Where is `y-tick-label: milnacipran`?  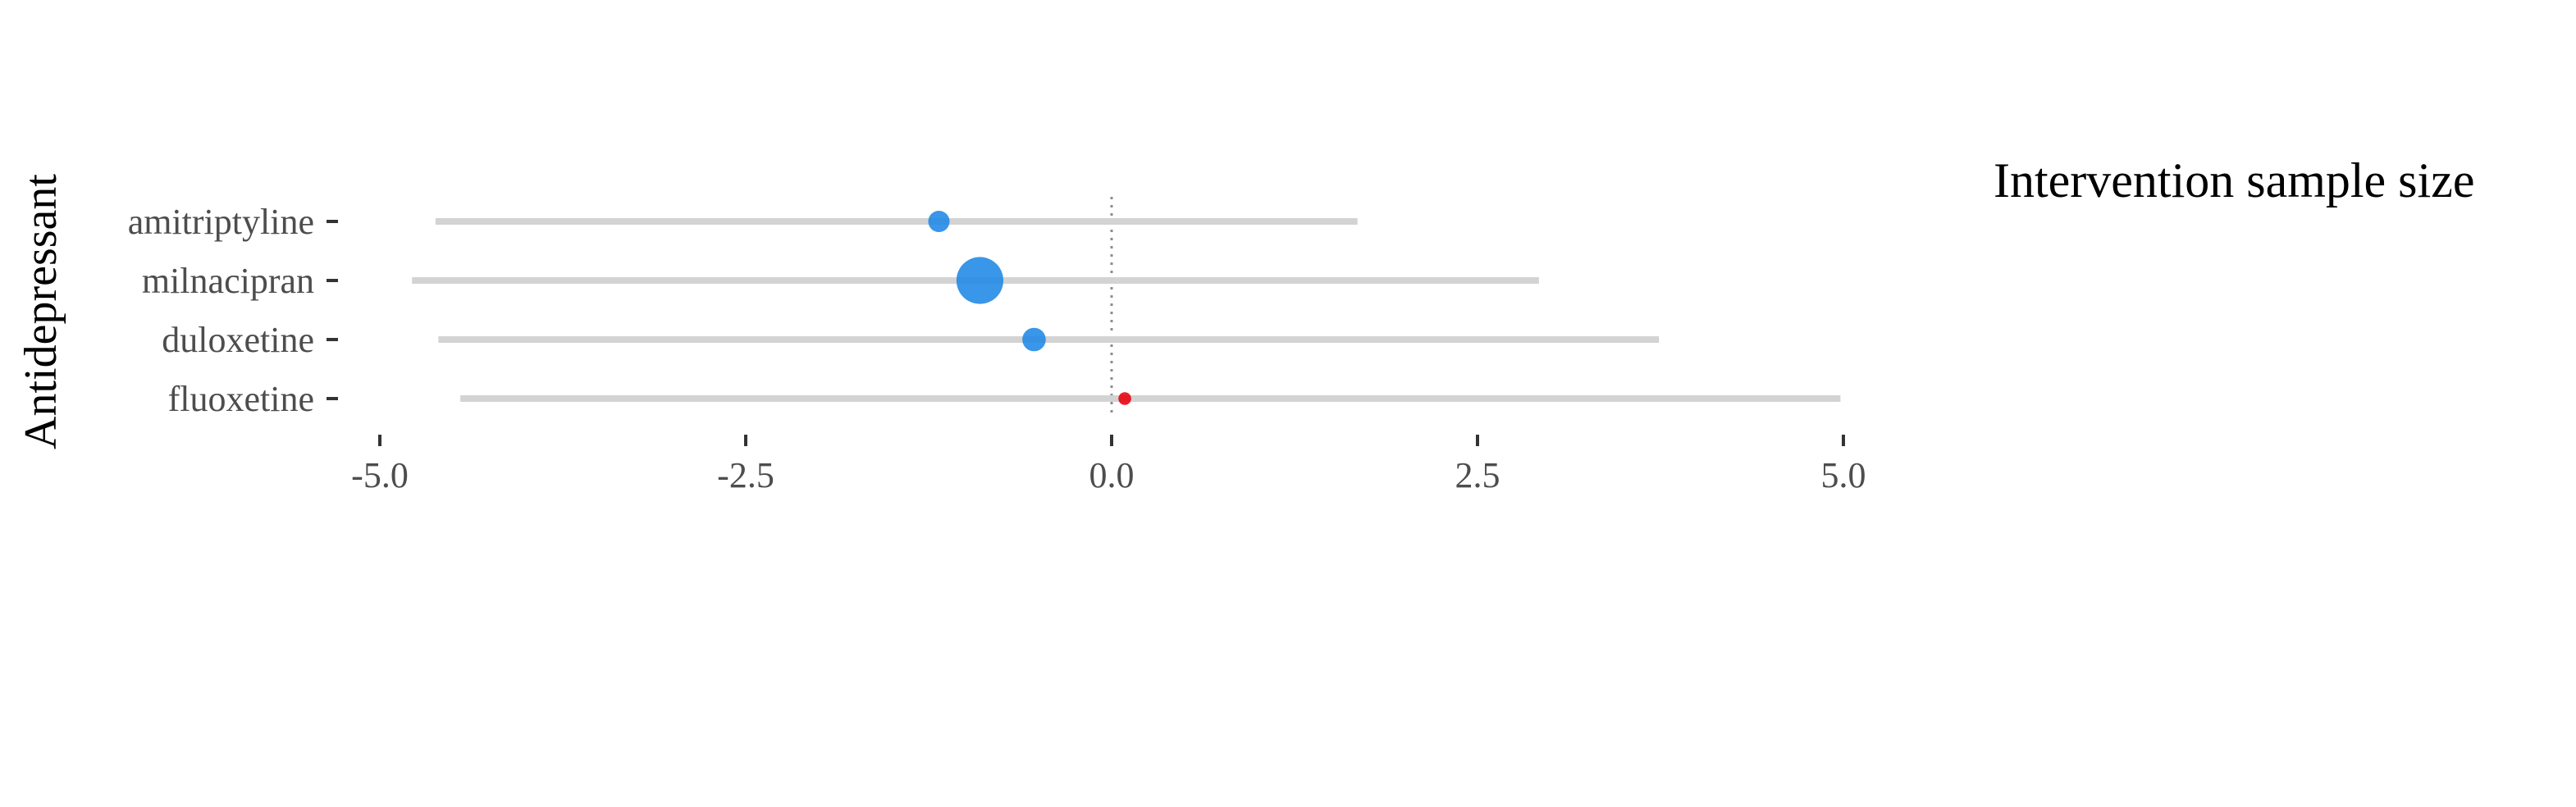
y-tick-label: milnacipran is located at coordinates (228, 281).